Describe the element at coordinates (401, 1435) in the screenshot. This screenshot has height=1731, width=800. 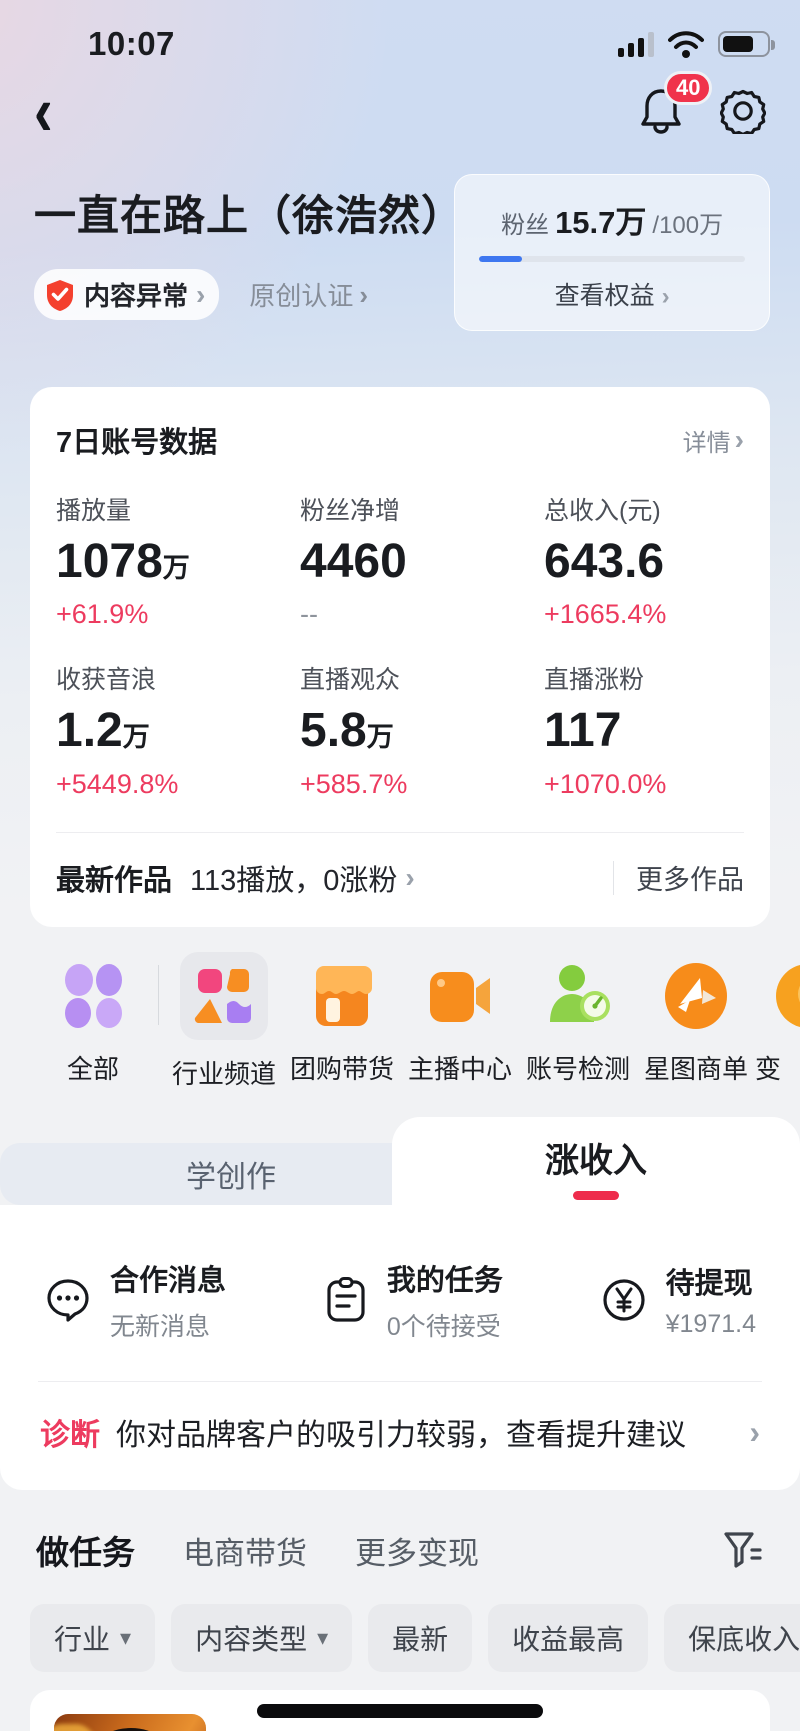
I see `diagnosis-text: 你对品牌客户的吸引力较弱，查看提升建议` at that location.